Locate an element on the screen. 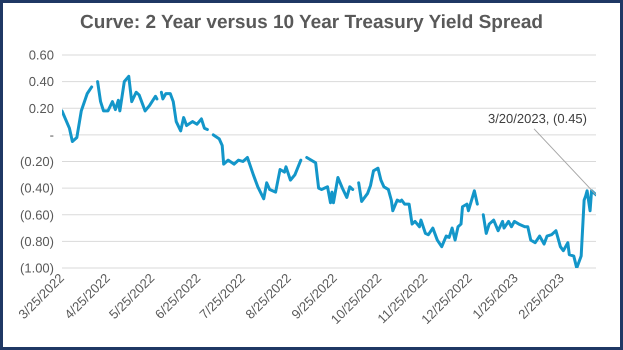 This screenshot has width=623, height=350. y-tick-label: 0.40 is located at coordinates (41, 82).